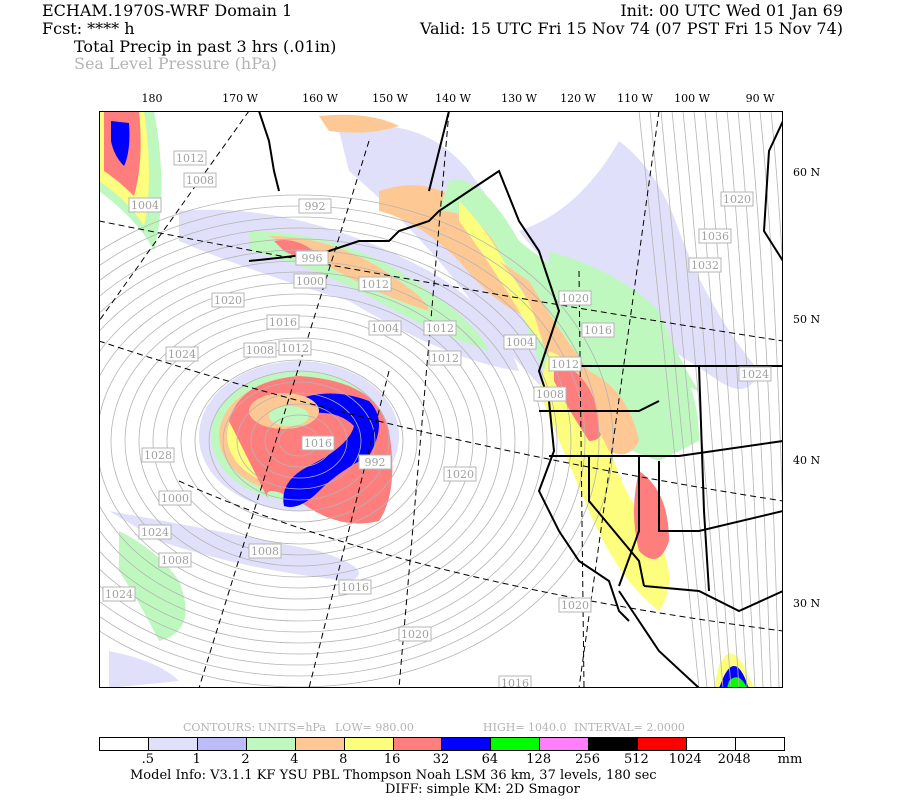 Image resolution: width=900 pixels, height=800 pixels. What do you see at coordinates (731, 10) in the screenshot?
I see `init-time: Init: 00 UTC Wed 01 Jan 69` at bounding box center [731, 10].